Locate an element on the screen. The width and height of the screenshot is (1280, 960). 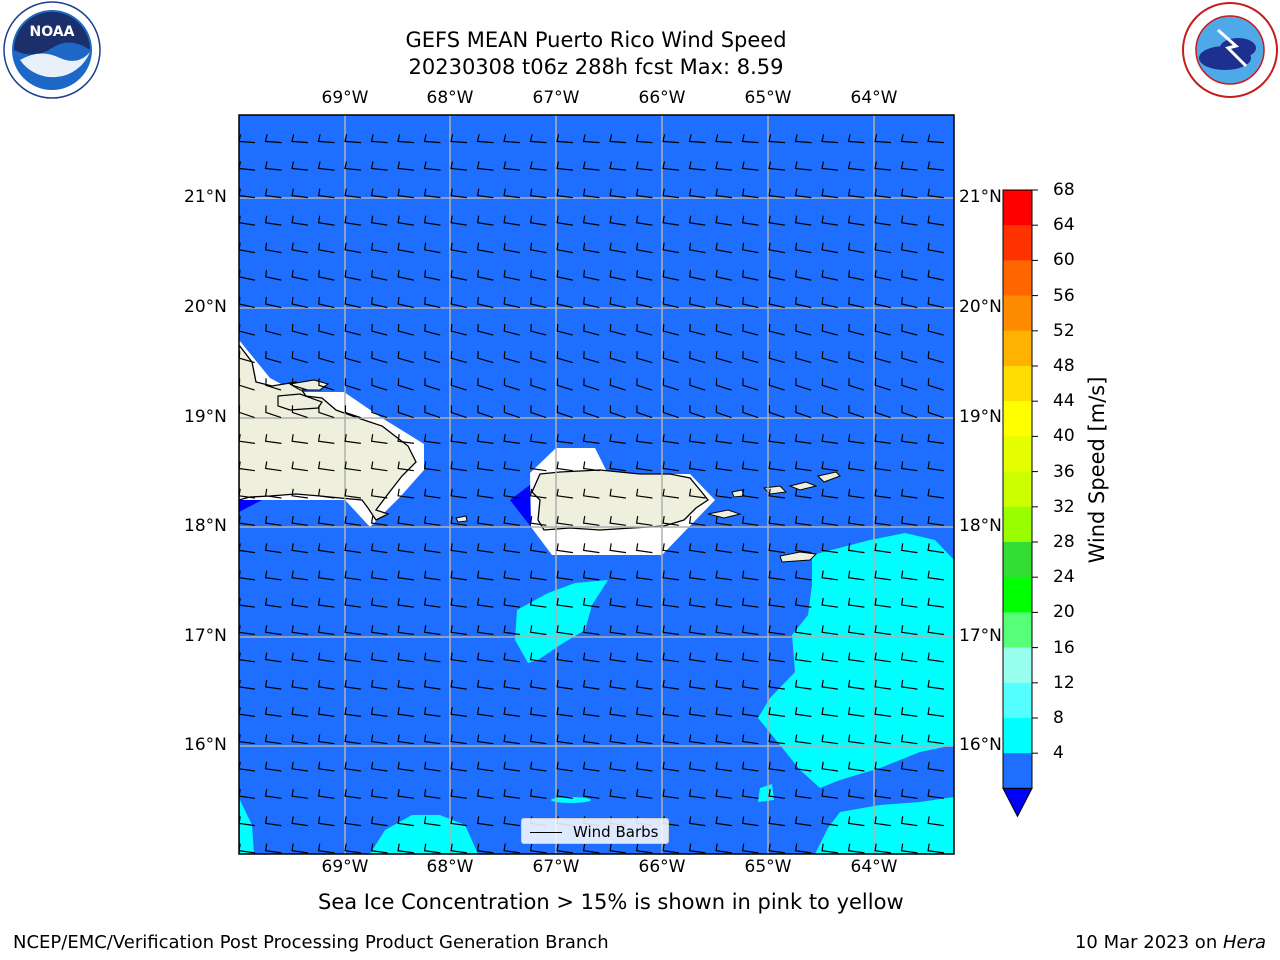
colorbar-tick-label: 52 is located at coordinates (1064, 330).